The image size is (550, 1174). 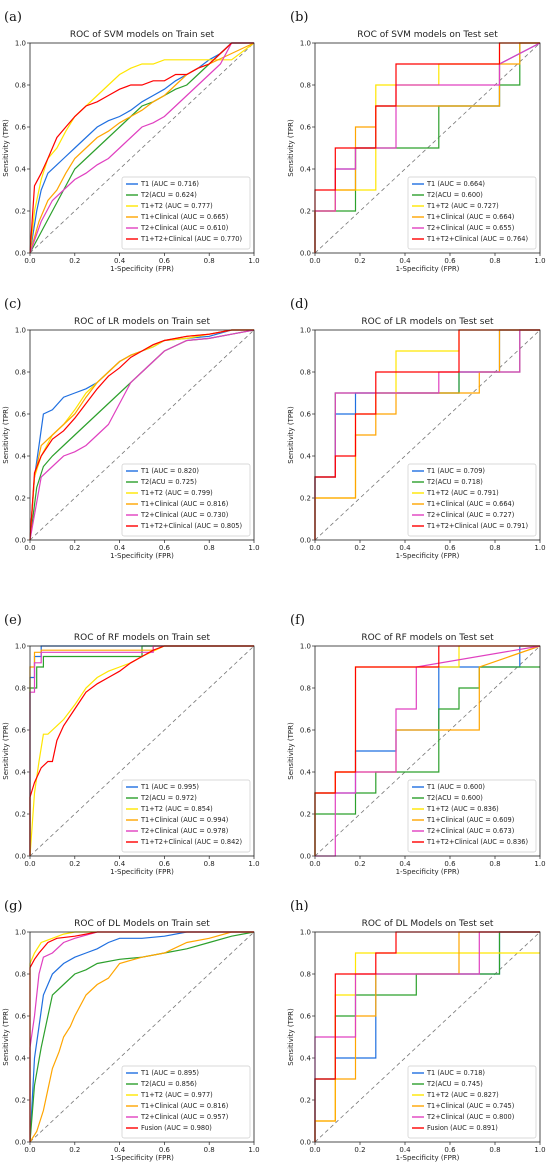 What do you see at coordinates (462, 1128) in the screenshot?
I see `legend-entry: Fusion (AUC = 0.891)` at bounding box center [462, 1128].